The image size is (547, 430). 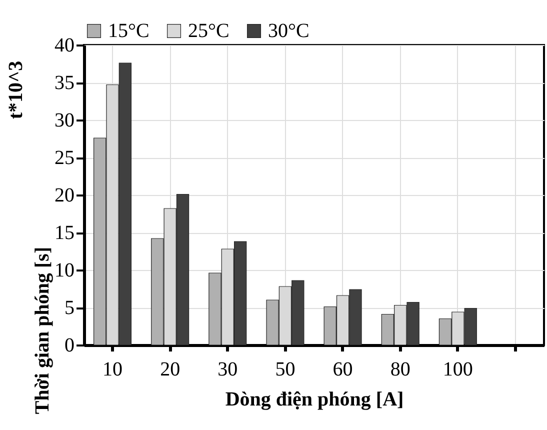 I want to click on y-tick-label: 40, so click(x=64, y=45).